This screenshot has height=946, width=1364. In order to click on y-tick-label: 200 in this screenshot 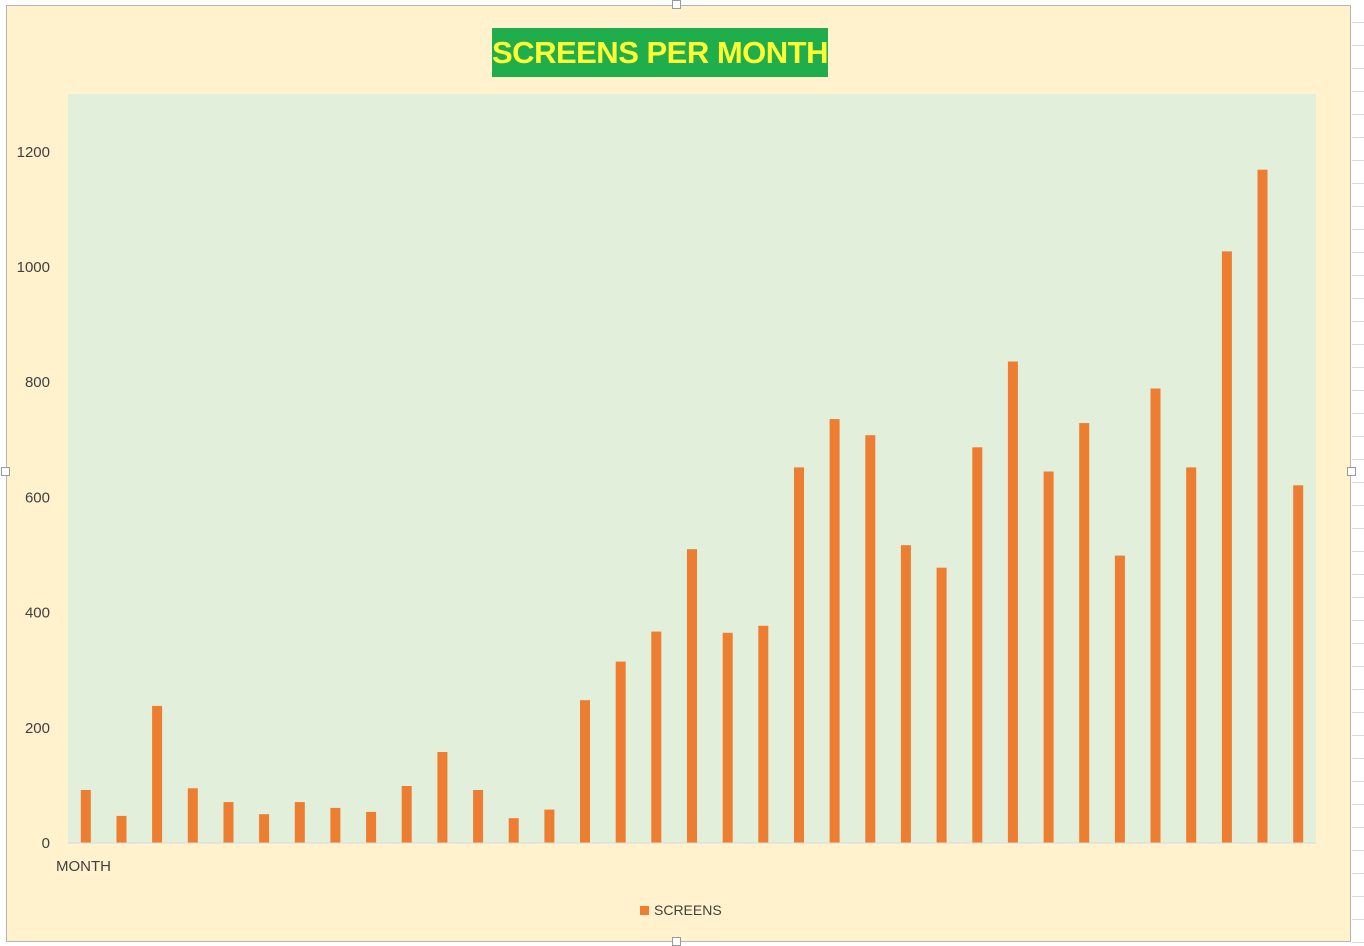, I will do `click(37, 728)`.